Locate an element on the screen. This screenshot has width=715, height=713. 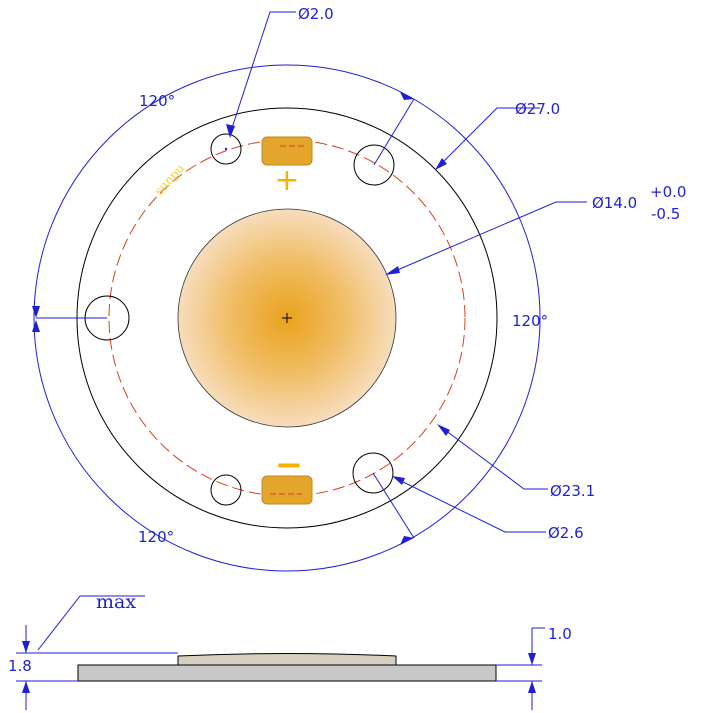
side-view: 1.8 max 1.0 is located at coordinates (290, 650).